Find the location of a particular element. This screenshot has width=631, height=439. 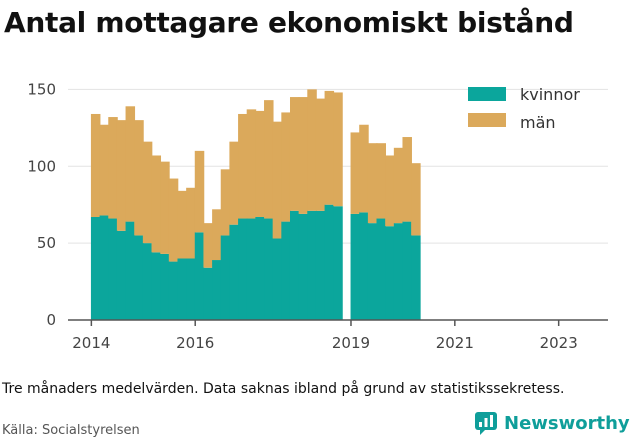

x-tick-label: 2014 is located at coordinates (91, 343).